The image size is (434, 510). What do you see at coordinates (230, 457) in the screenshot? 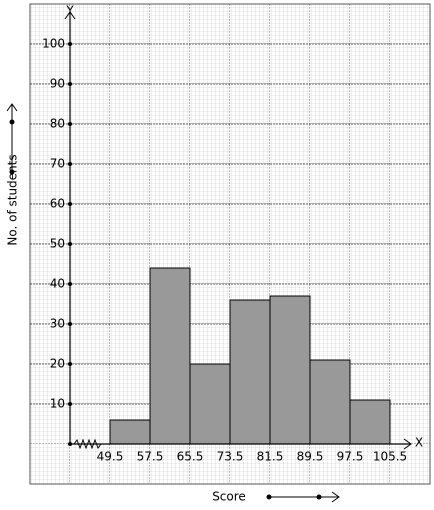
I see `x-tick-label: 73.5` at bounding box center [230, 457].